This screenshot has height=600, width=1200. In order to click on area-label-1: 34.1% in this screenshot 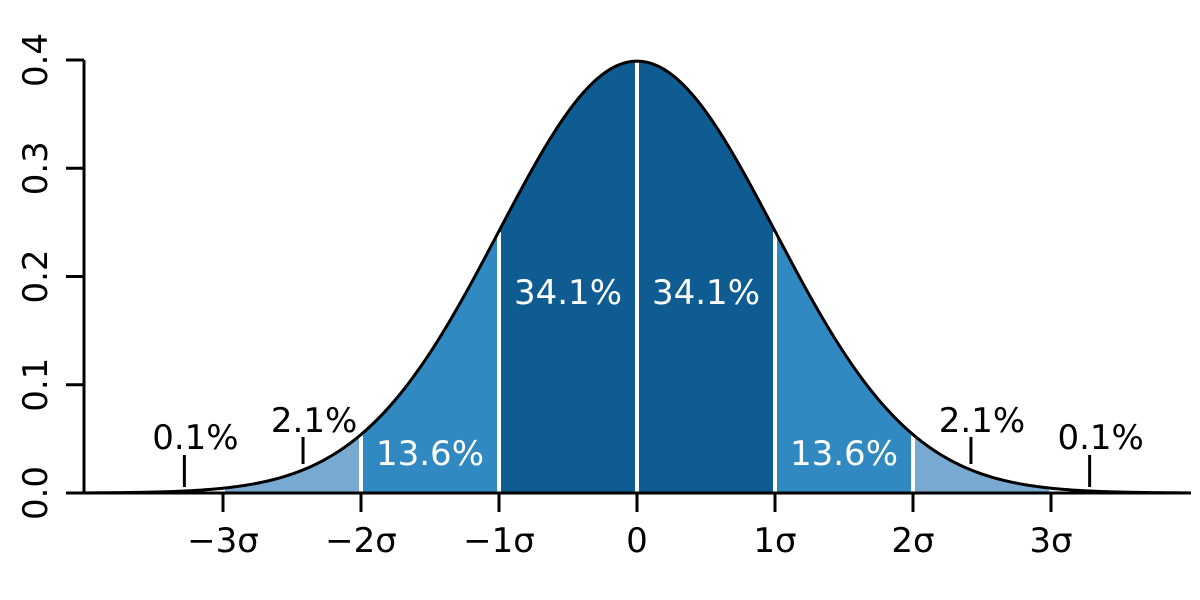, I will do `click(706, 293)`.